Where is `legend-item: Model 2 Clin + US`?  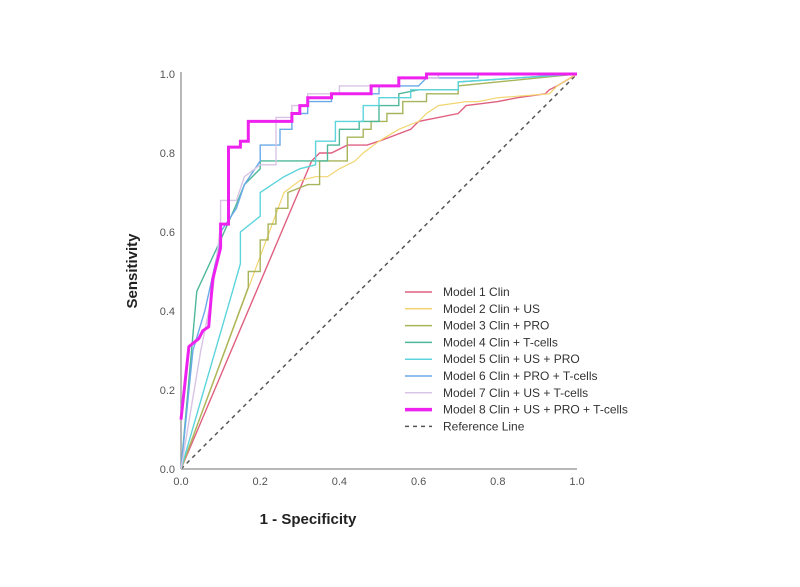
legend-item: Model 2 Clin + US is located at coordinates (472, 309).